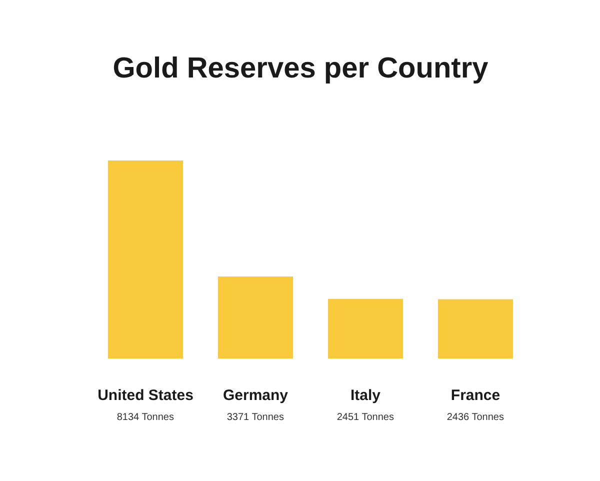 The image size is (600, 481). I want to click on x-tick-label: Italy, so click(366, 395).